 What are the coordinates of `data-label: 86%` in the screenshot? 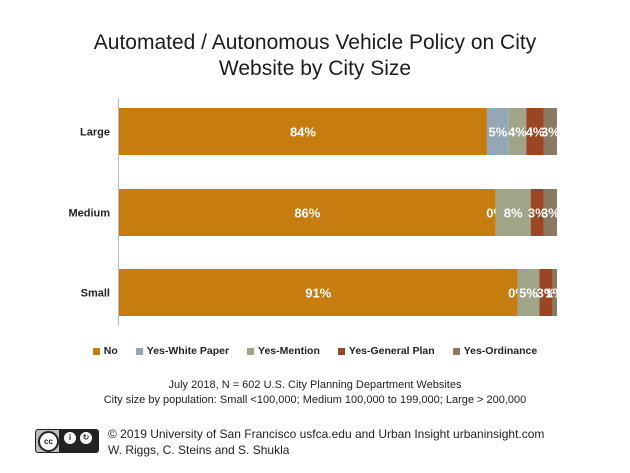 It's located at (307, 213).